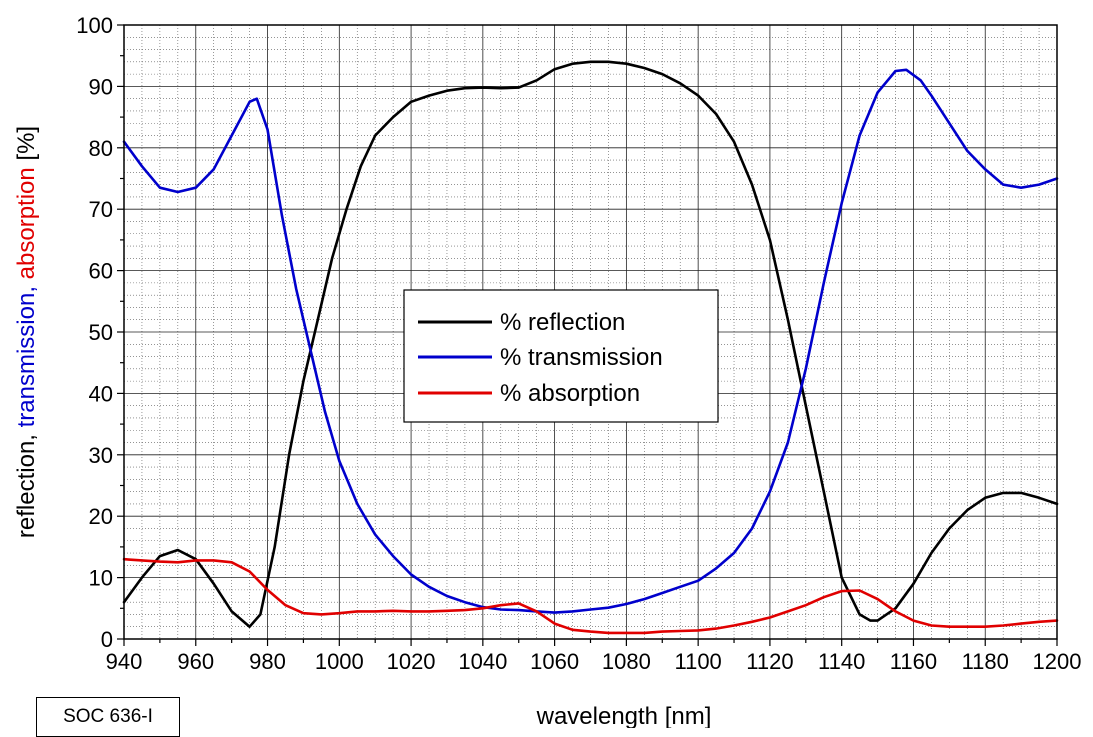  What do you see at coordinates (101, 271) in the screenshot?
I see `y-tick-label: 60` at bounding box center [101, 271].